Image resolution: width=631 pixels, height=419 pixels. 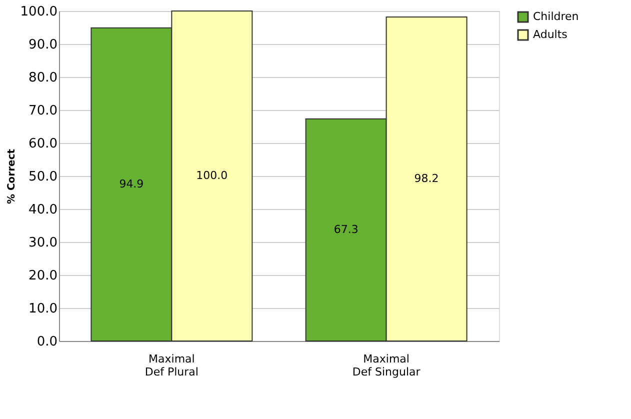 I want to click on data-label: 100.0, so click(x=212, y=175).